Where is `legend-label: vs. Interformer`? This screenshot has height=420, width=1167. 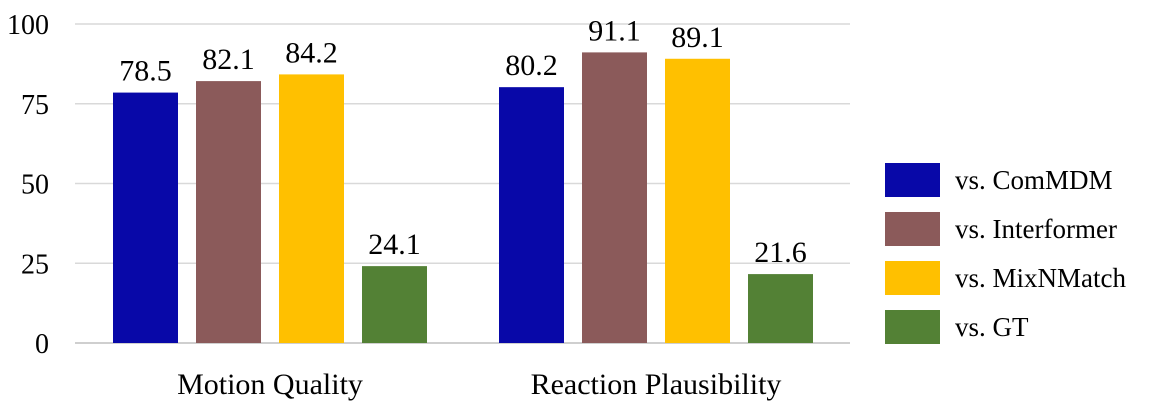 legend-label: vs. Interformer is located at coordinates (1036, 229).